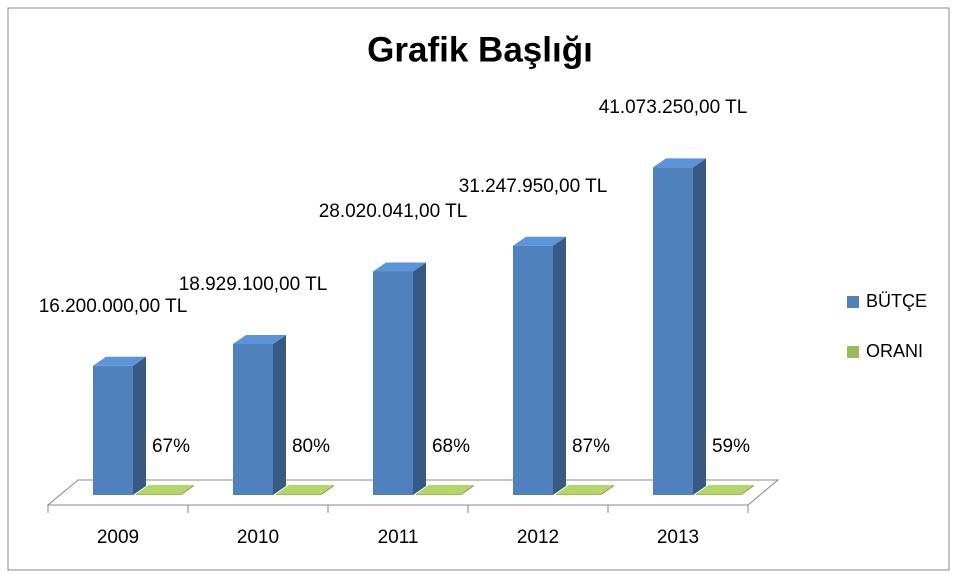 The height and width of the screenshot is (579, 957). Describe the element at coordinates (311, 446) in the screenshot. I see `data-label: 80%` at that location.